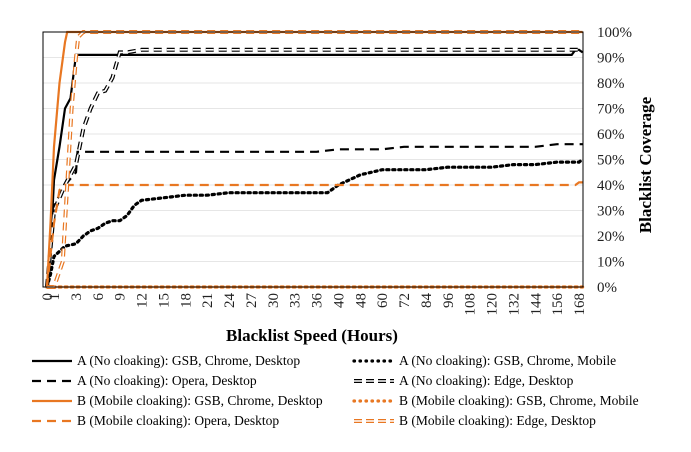 Image resolution: width=691 pixels, height=452 pixels. I want to click on x-tick-label: 156, so click(558, 304).